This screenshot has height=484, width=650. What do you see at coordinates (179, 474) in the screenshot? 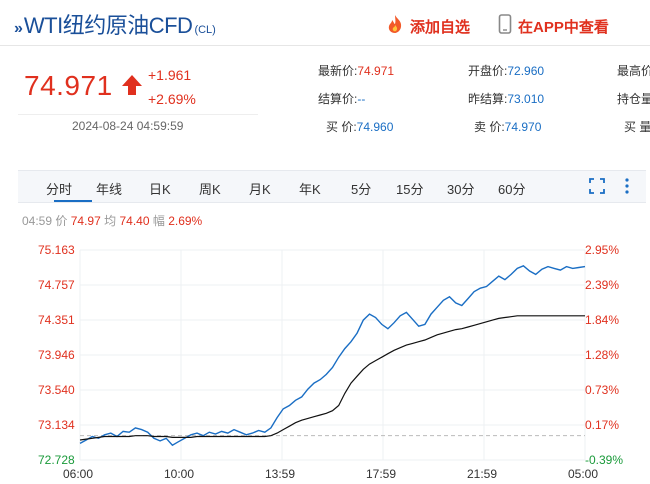
I see `x-tick-label: 10:00` at bounding box center [179, 474].